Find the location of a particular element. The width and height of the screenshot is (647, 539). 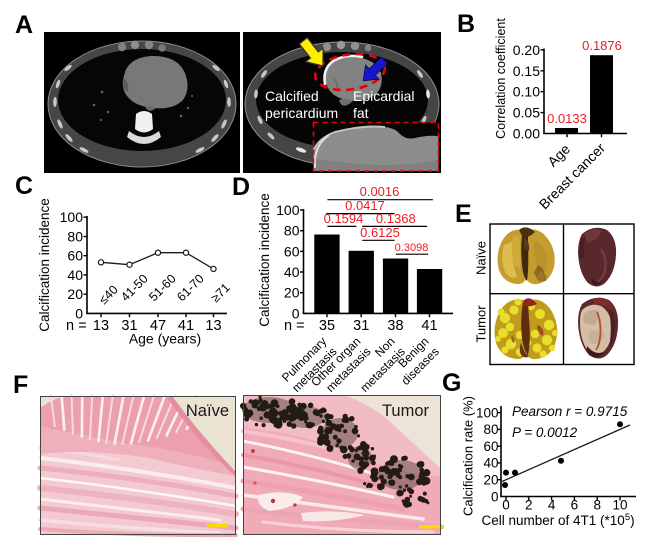

svg-text: 0.0133 is located at coordinates (567, 118).